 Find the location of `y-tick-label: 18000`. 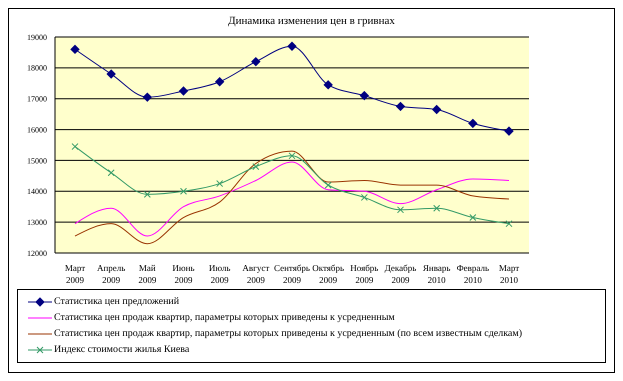

y-tick-label: 18000 is located at coordinates (37, 68).